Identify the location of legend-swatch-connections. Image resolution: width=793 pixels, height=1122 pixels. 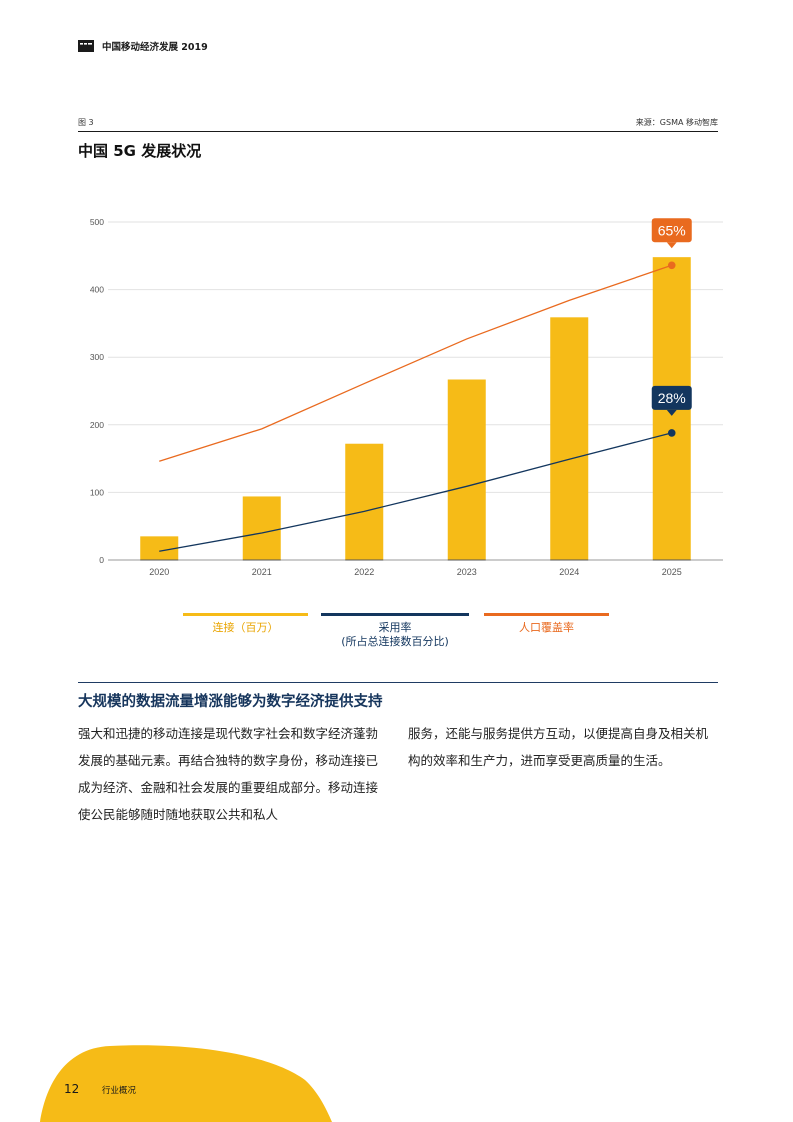
(245, 614).